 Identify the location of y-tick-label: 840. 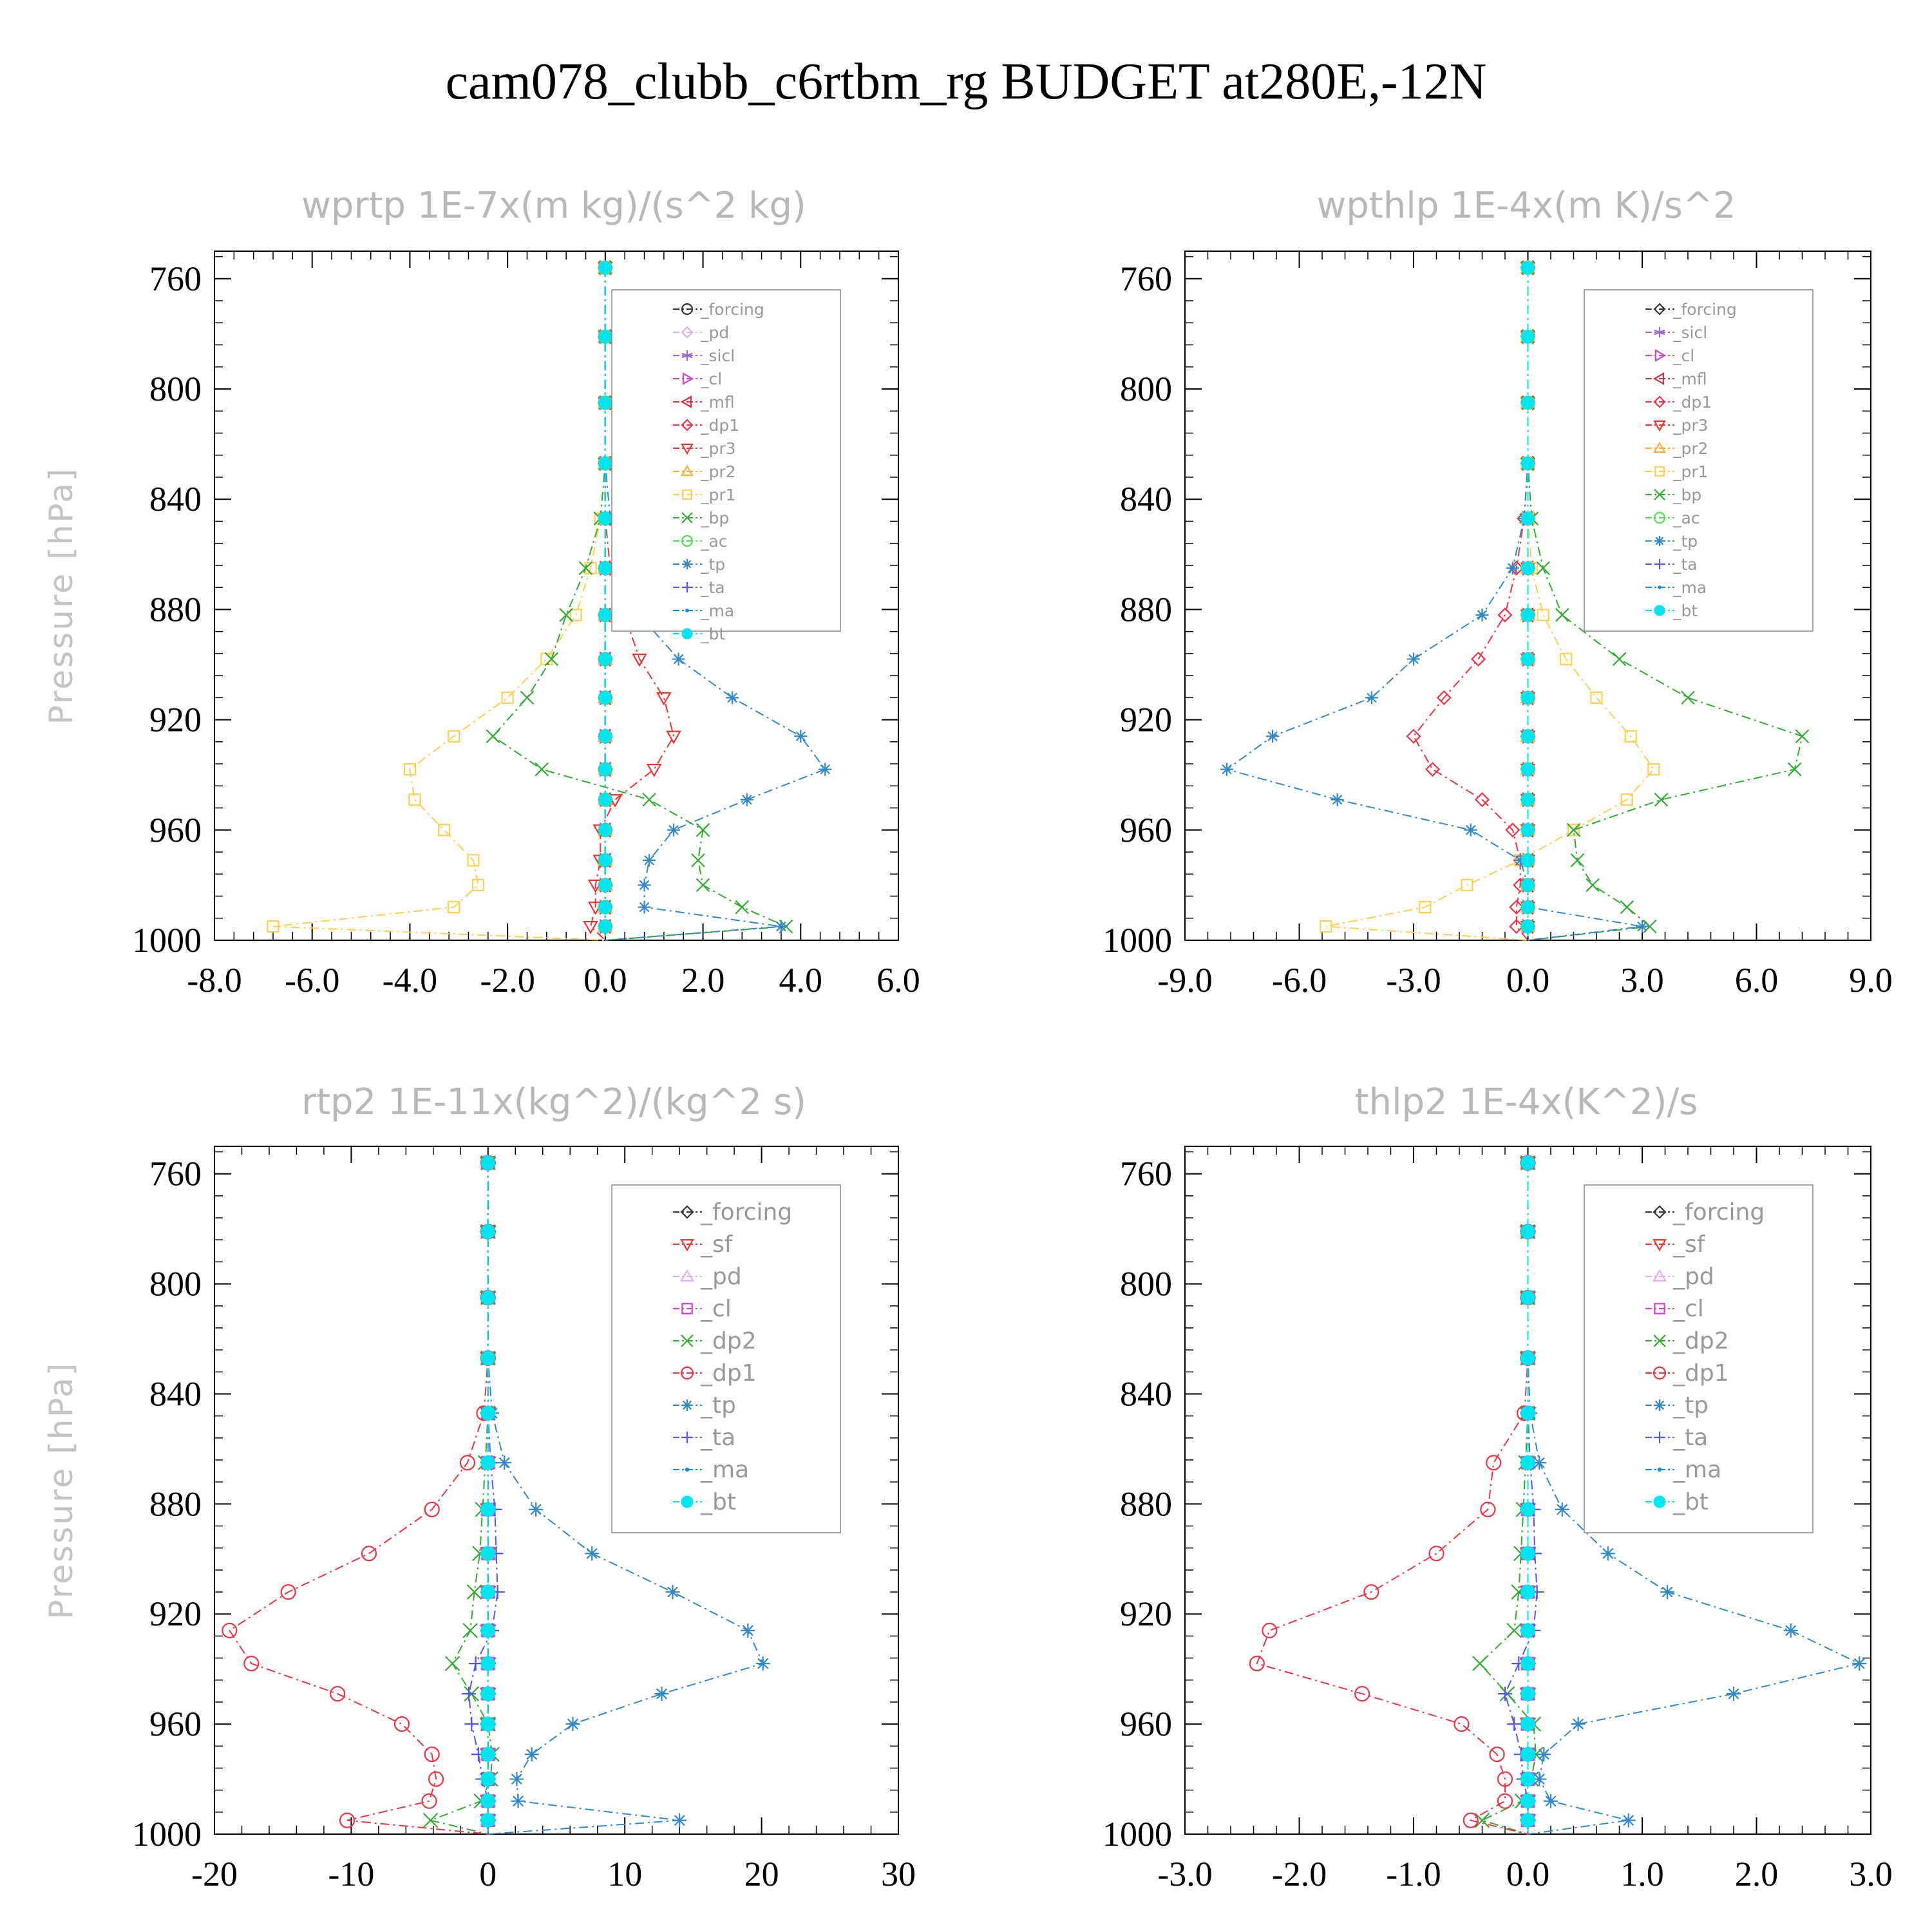
(175, 499).